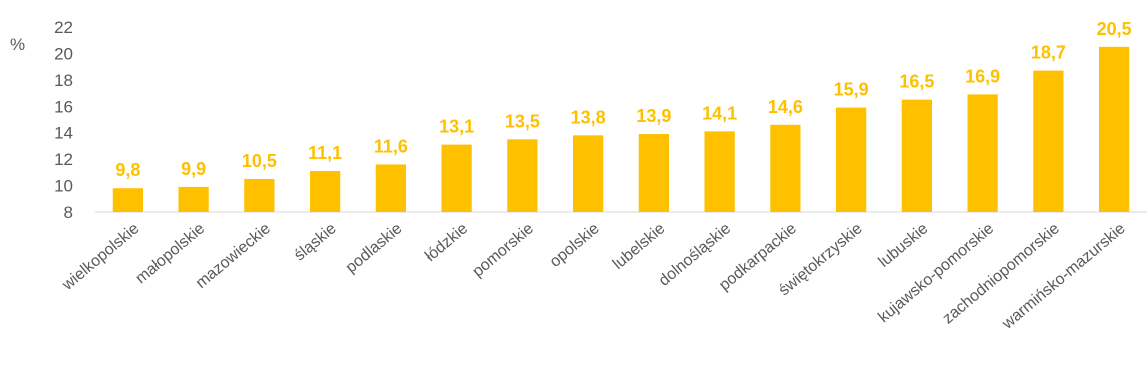 This screenshot has height=392, width=1147. I want to click on data-label: 13,8, so click(588, 117).